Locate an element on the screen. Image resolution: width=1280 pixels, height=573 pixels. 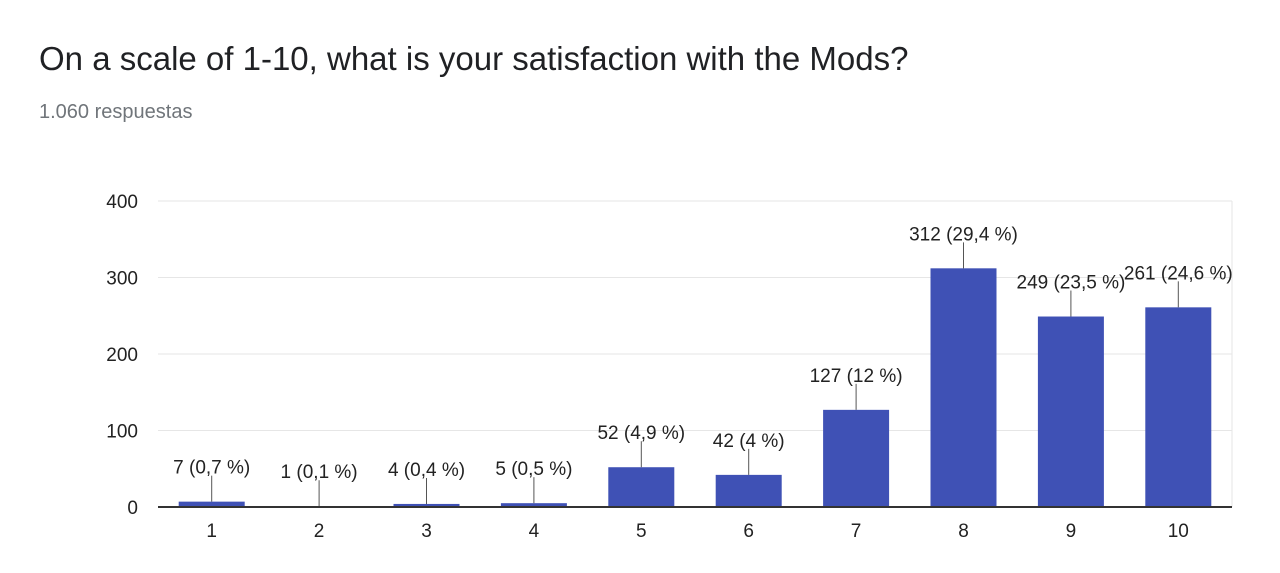
x-tick-label: 10 is located at coordinates (1178, 531).